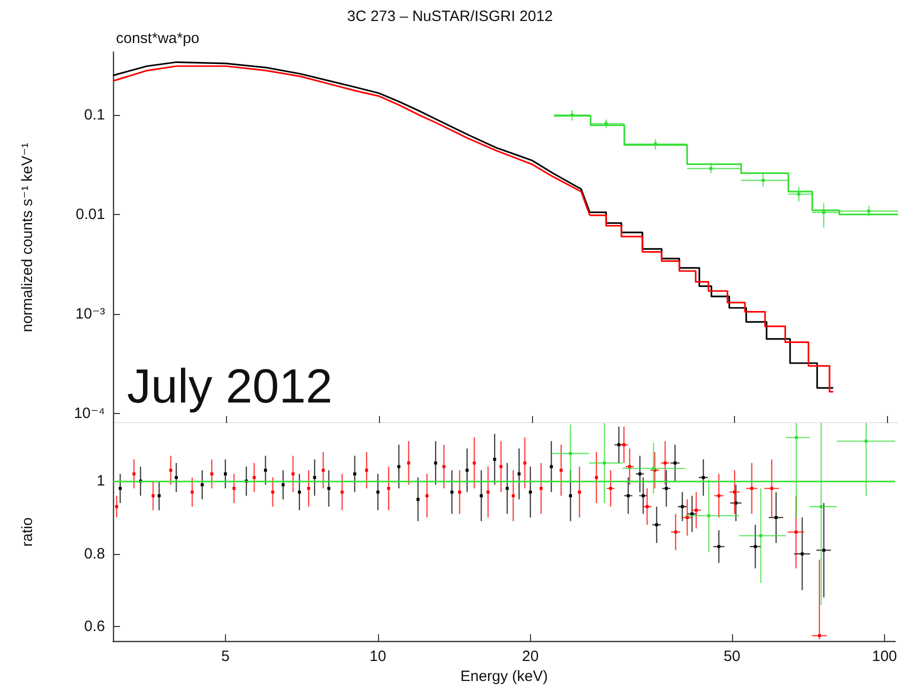  What do you see at coordinates (884, 657) in the screenshot?
I see `x-tick-label: 100` at bounding box center [884, 657].